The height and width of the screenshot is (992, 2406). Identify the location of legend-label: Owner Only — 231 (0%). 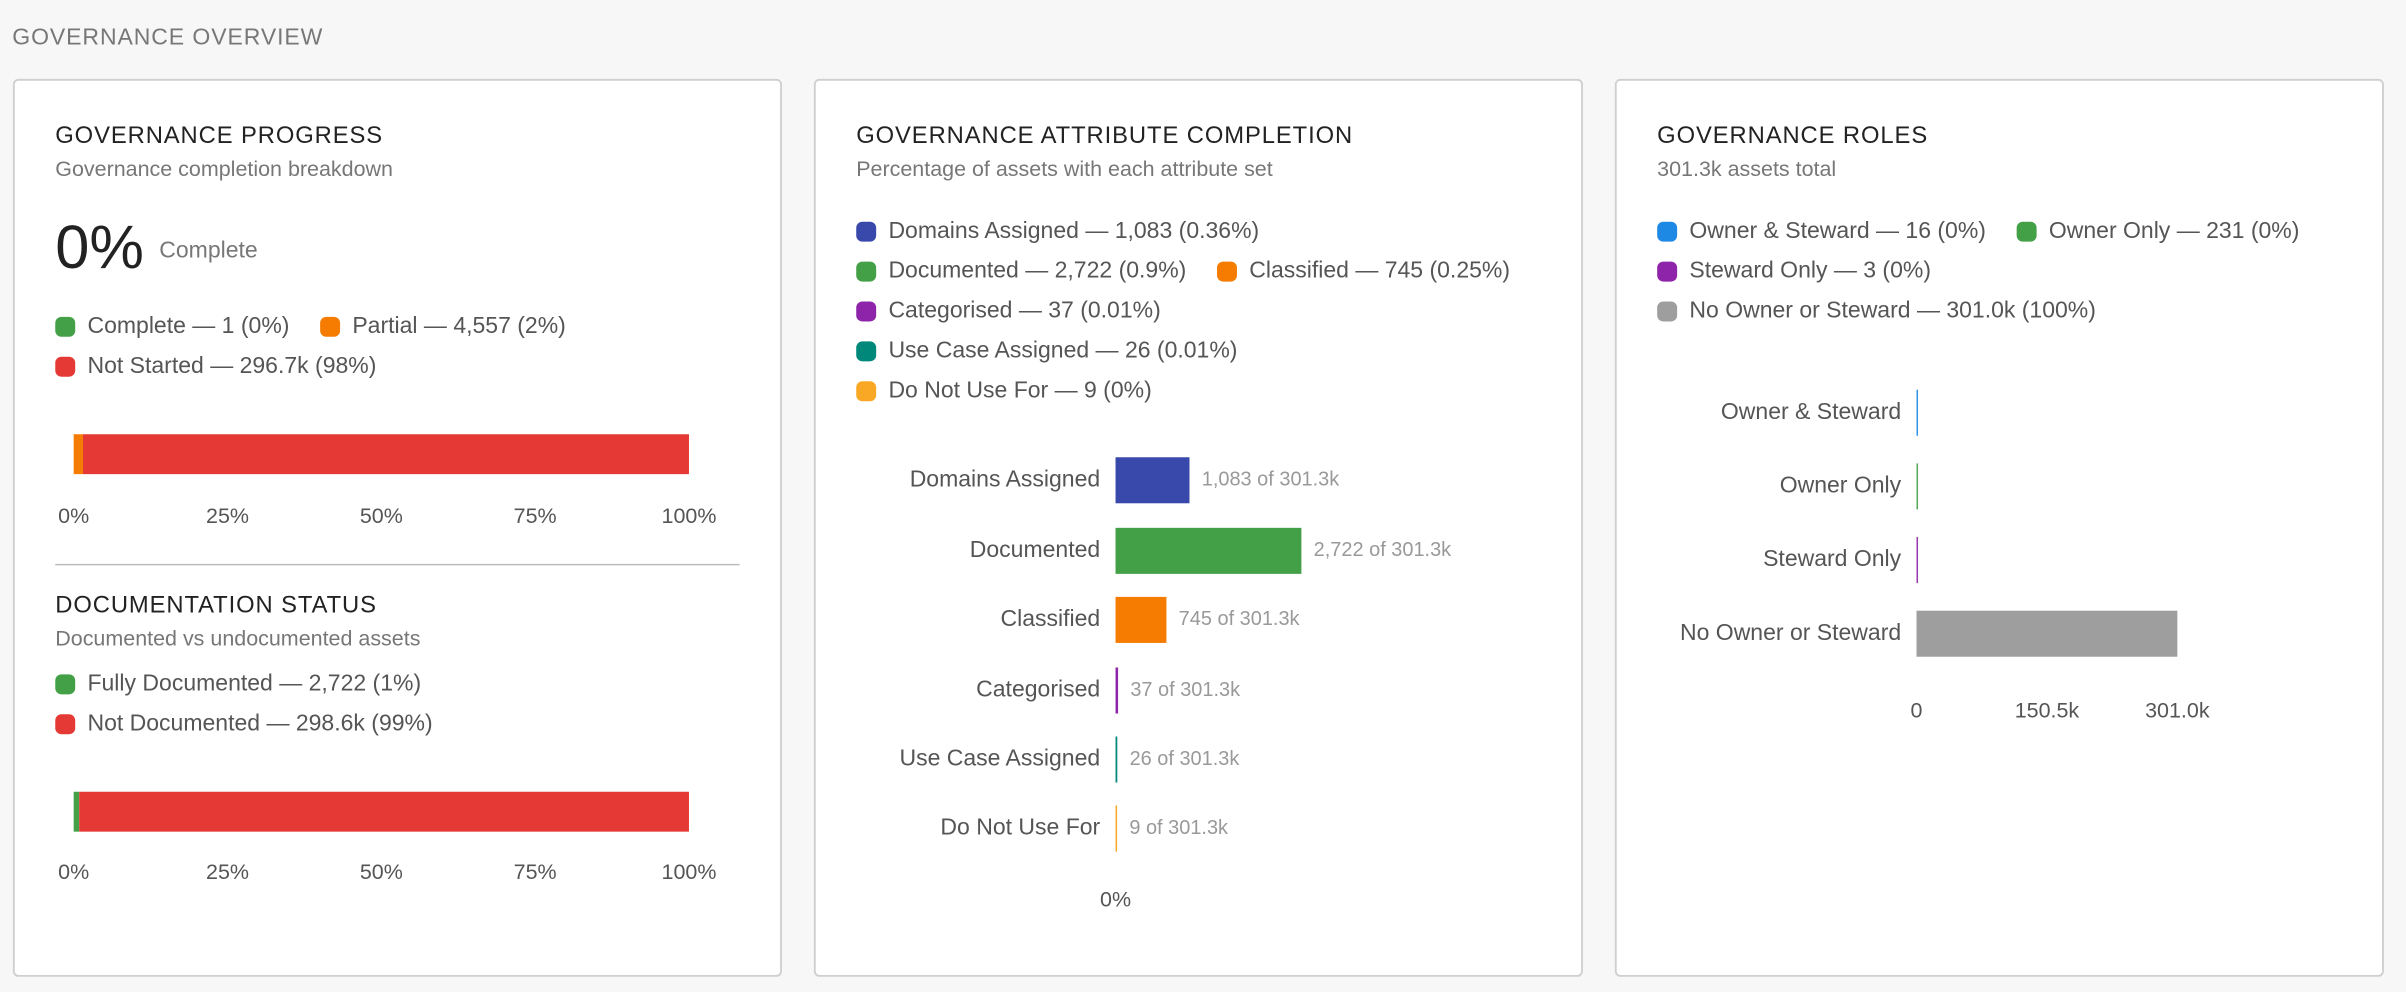
(2174, 230).